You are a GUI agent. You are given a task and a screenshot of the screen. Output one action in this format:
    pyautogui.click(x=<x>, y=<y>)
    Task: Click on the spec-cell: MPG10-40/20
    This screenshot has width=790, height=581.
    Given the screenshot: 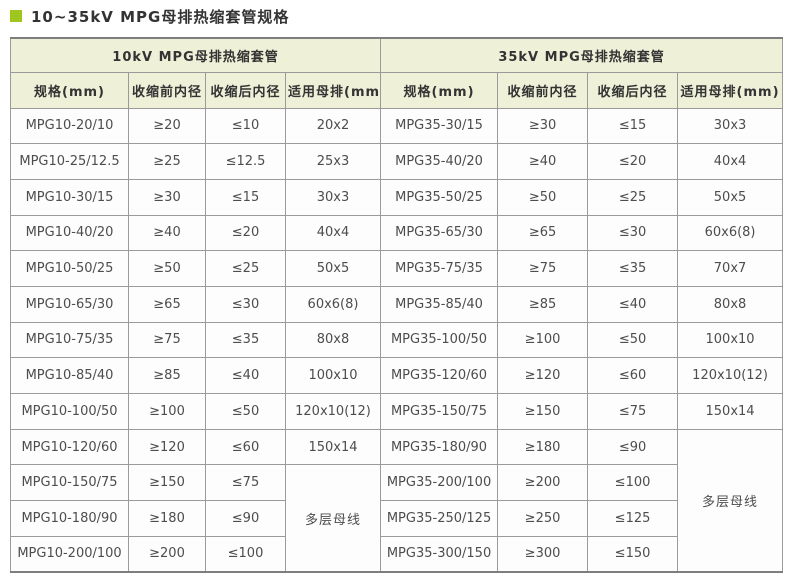 What is the action you would take?
    pyautogui.click(x=69, y=233)
    